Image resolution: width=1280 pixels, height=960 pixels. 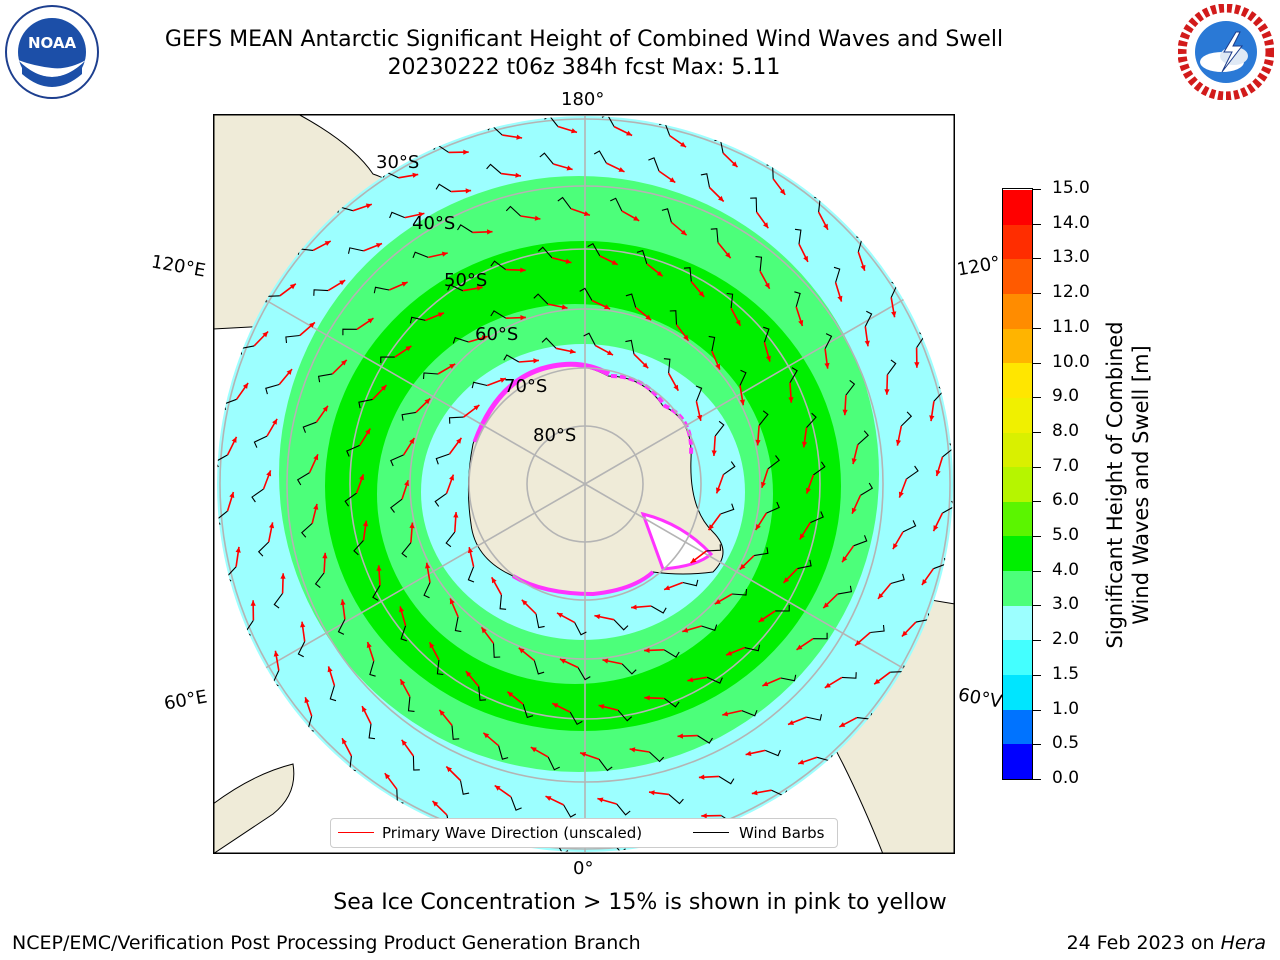 I want to click on noaa-logo-text: NOAA, so click(x=52, y=43).